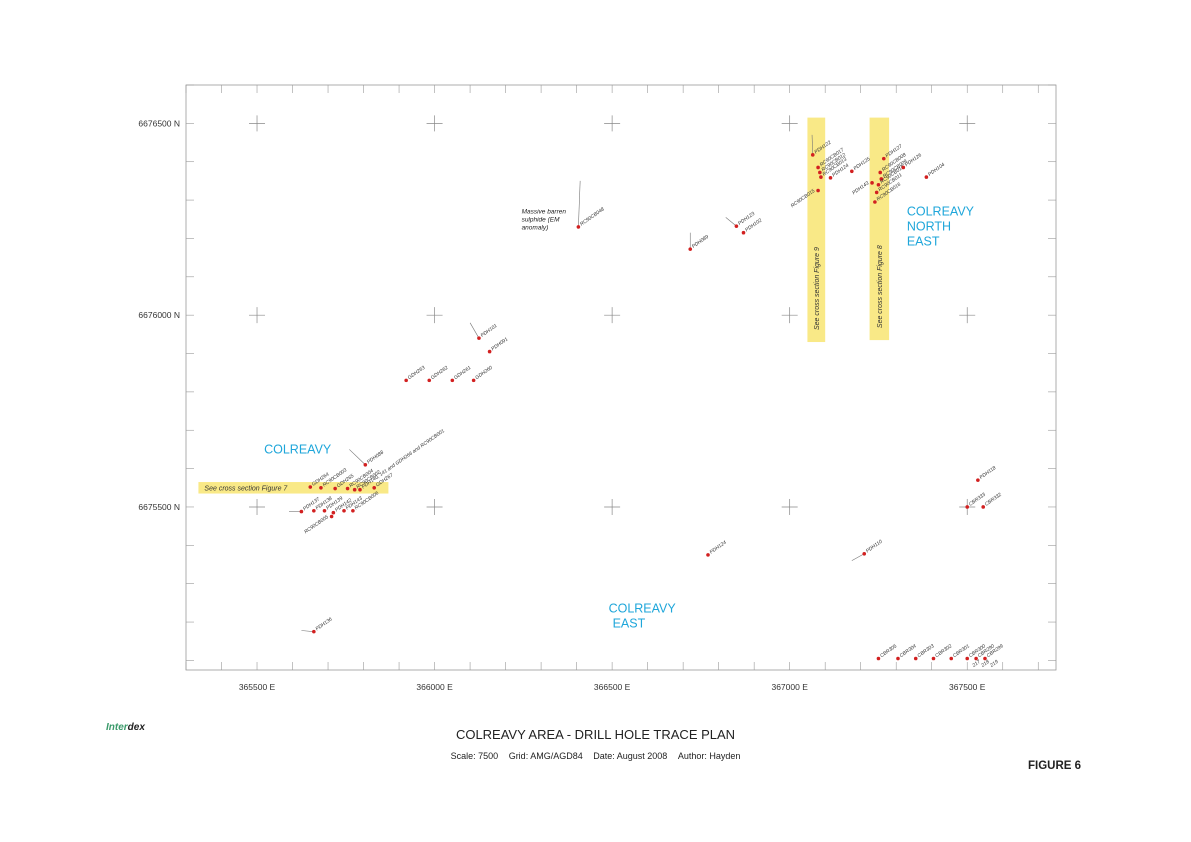 The width and height of the screenshot is (1191, 842). What do you see at coordinates (298, 449) in the screenshot?
I see `area-label: COLREAVY` at bounding box center [298, 449].